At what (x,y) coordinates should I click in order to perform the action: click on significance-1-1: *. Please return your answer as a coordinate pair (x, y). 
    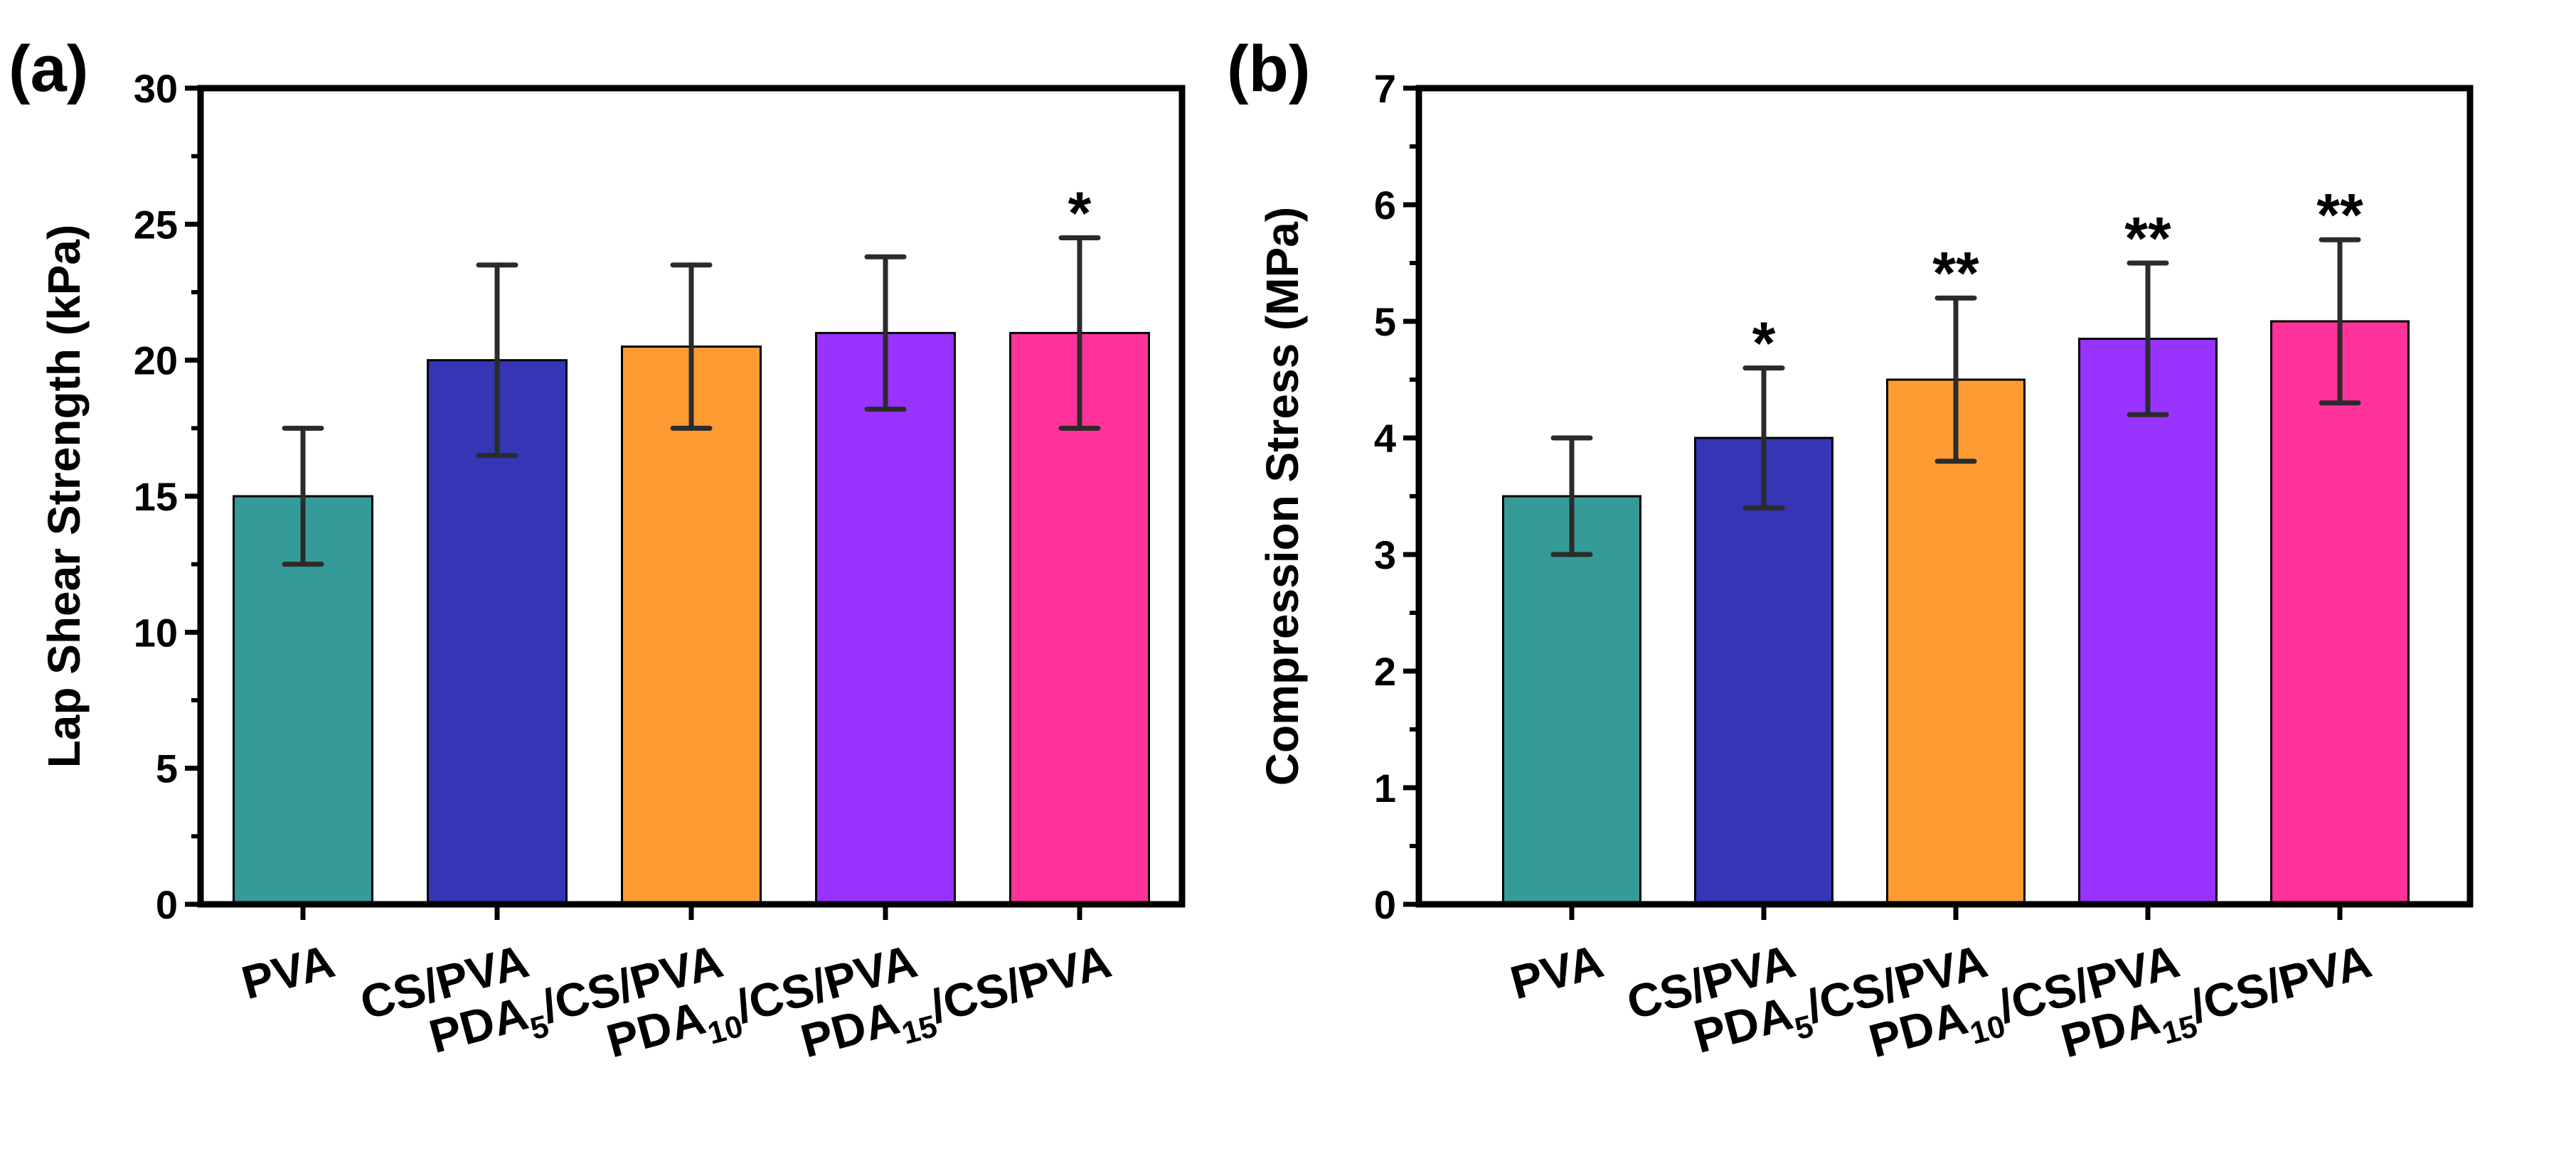
    Looking at the image, I should click on (1764, 343).